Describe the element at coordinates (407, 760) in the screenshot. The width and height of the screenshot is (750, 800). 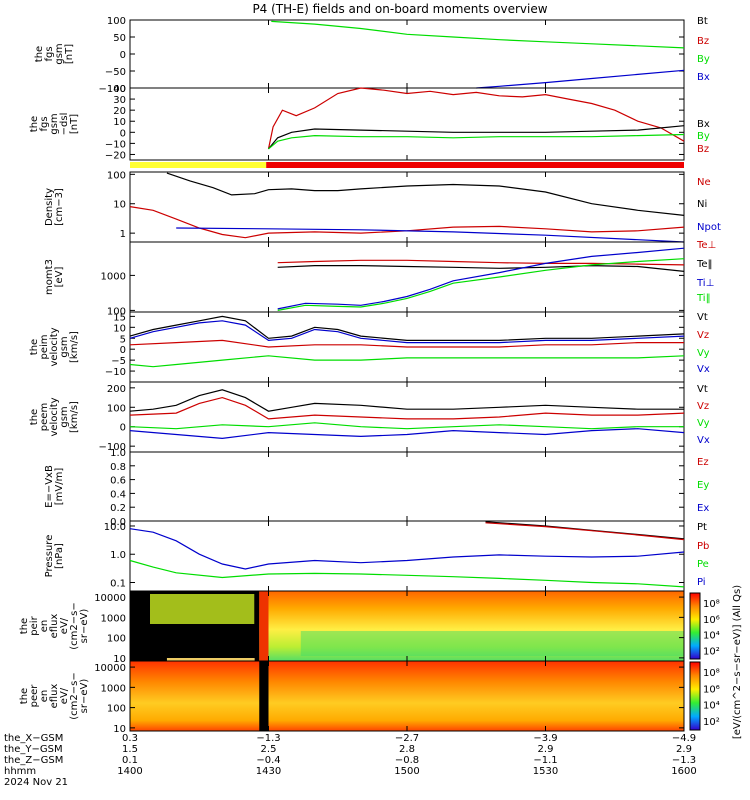
I see `x-tick-value: −0.8` at that location.